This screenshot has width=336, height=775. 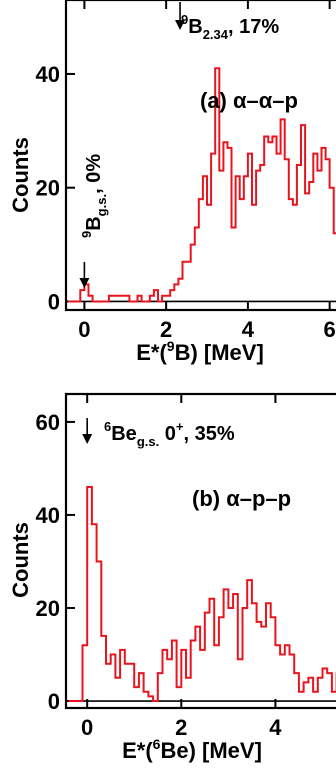 I want to click on x-axis-title-a: E*(9B) [MeV], so click(x=200, y=351).